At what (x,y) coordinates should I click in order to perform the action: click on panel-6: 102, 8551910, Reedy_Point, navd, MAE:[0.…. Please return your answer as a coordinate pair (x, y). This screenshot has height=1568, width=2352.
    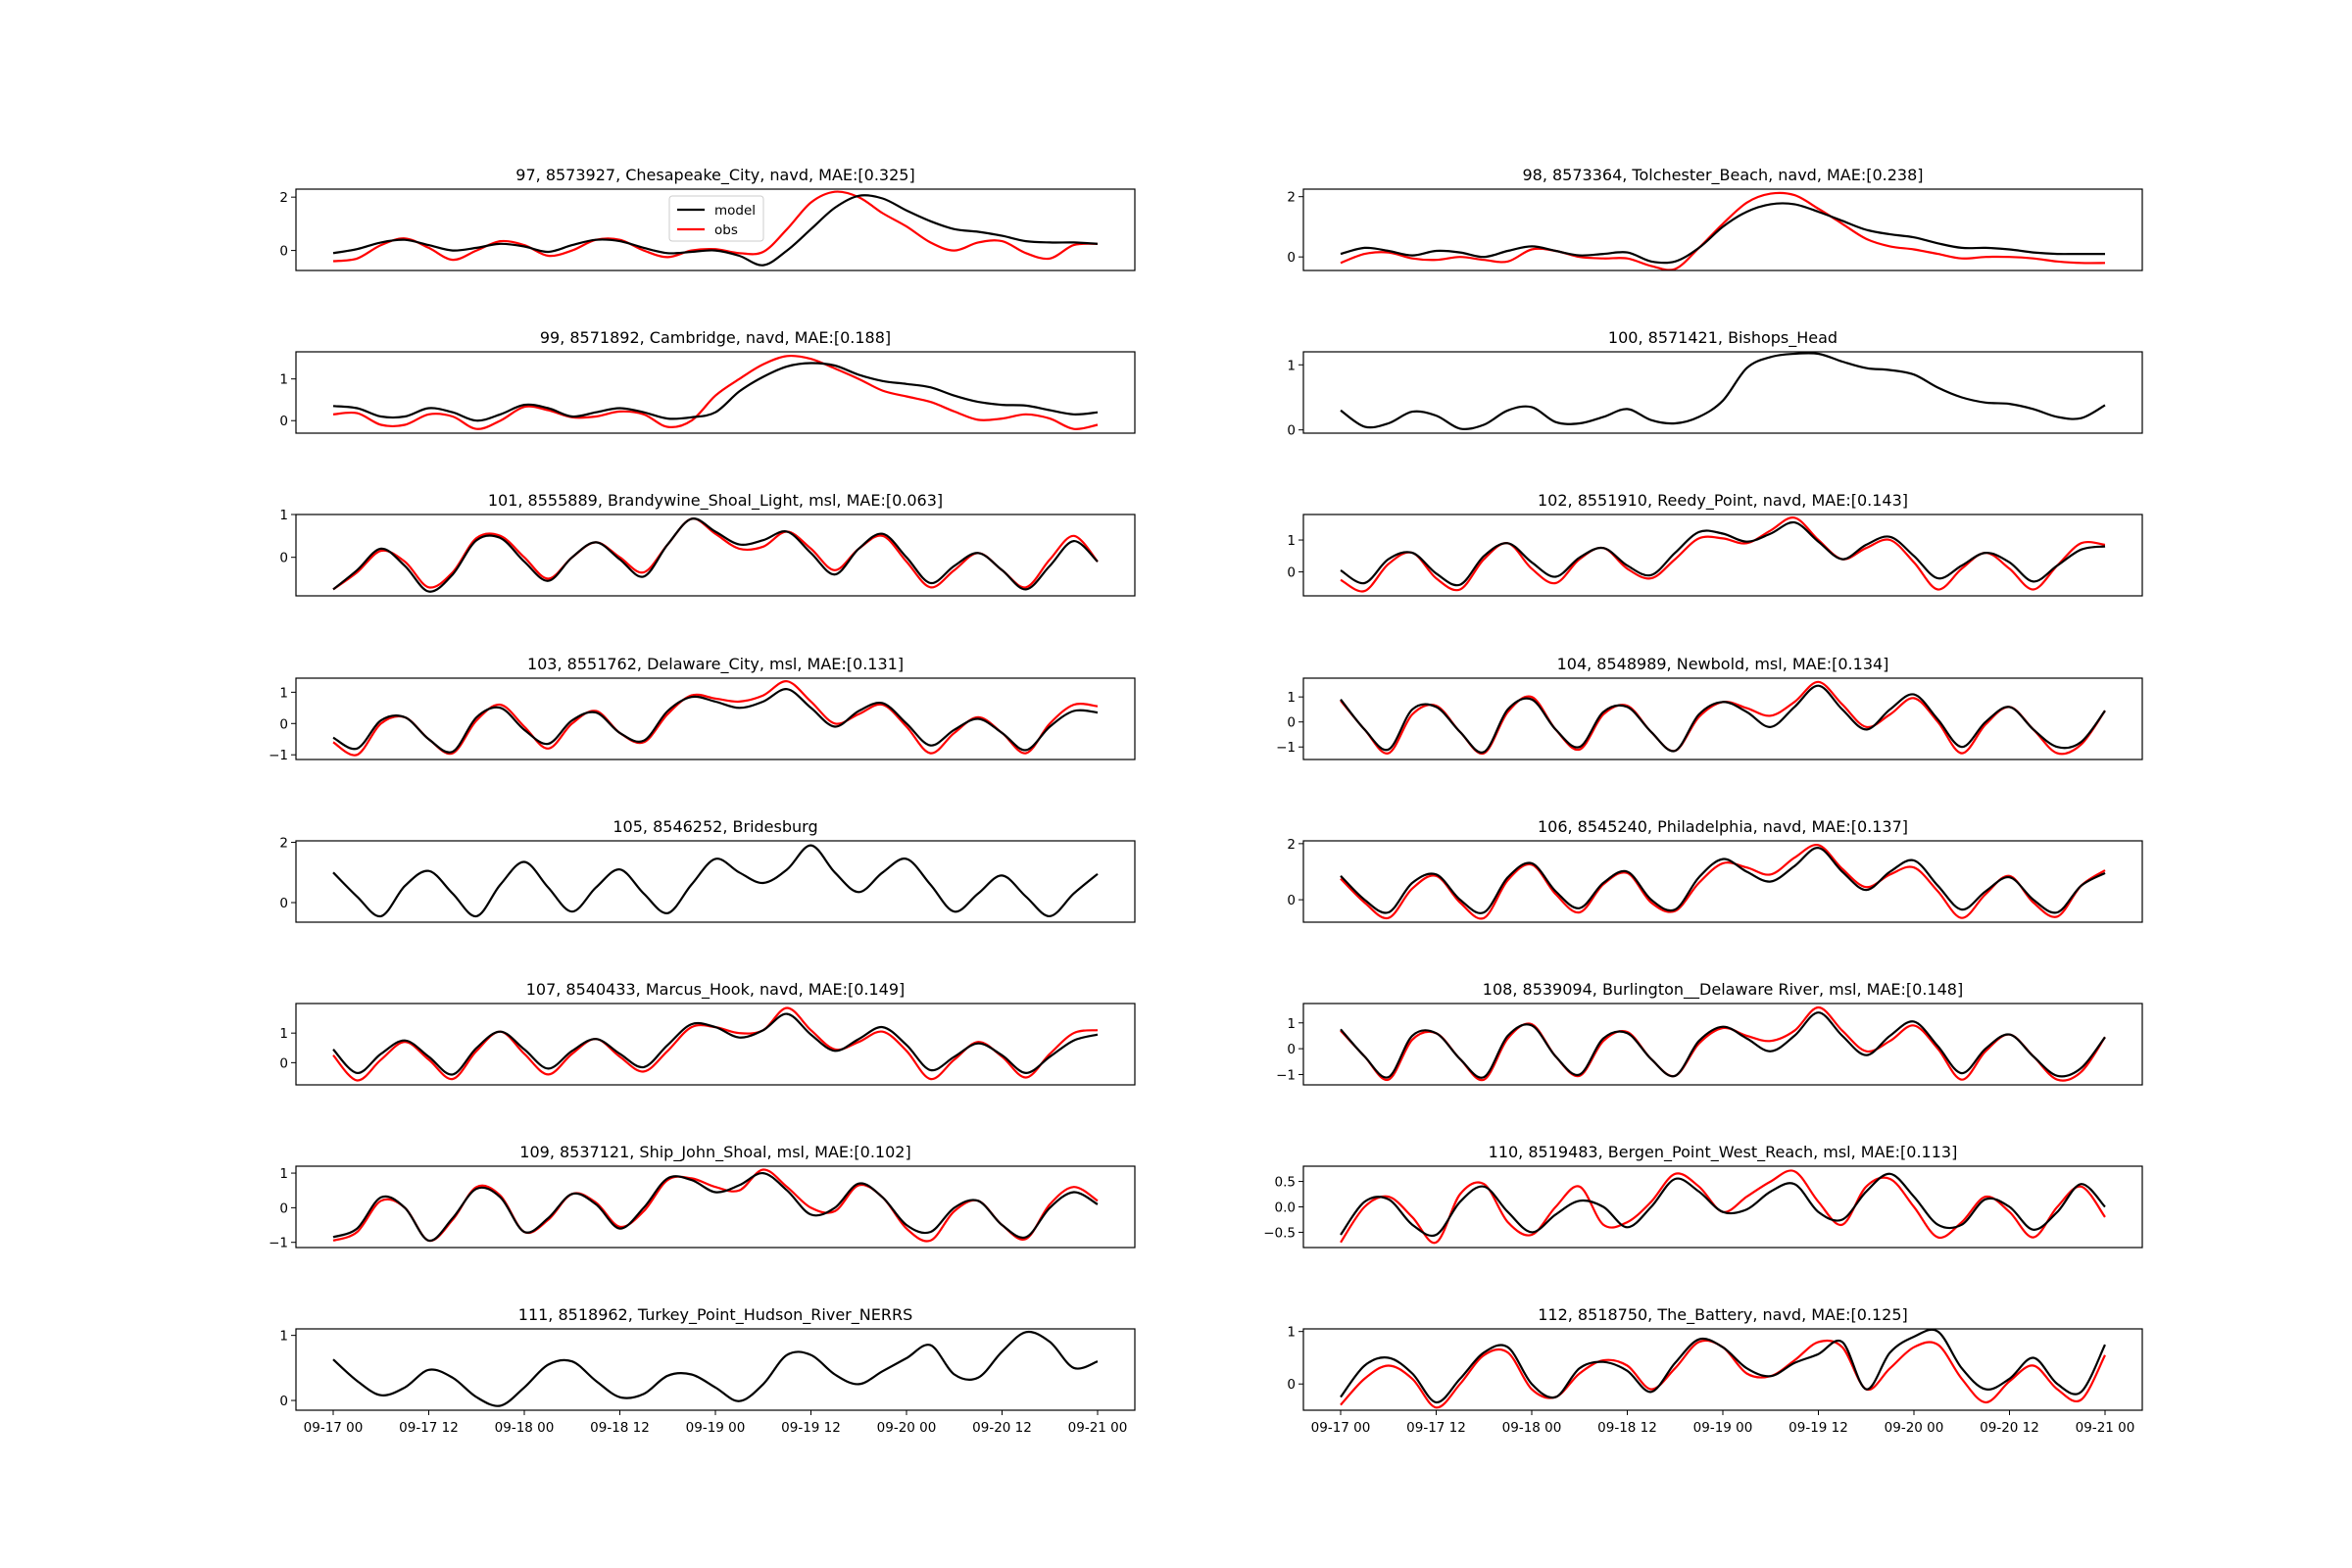
    Looking at the image, I should click on (1715, 544).